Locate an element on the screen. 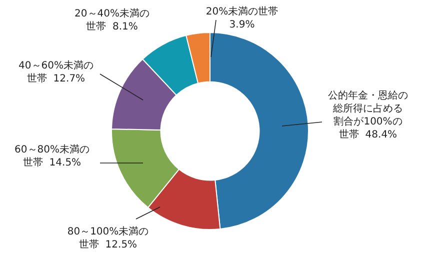 This screenshot has width=422, height=264. slice-label: 60～80%未満の世帯 14.5% is located at coordinates (52, 156).